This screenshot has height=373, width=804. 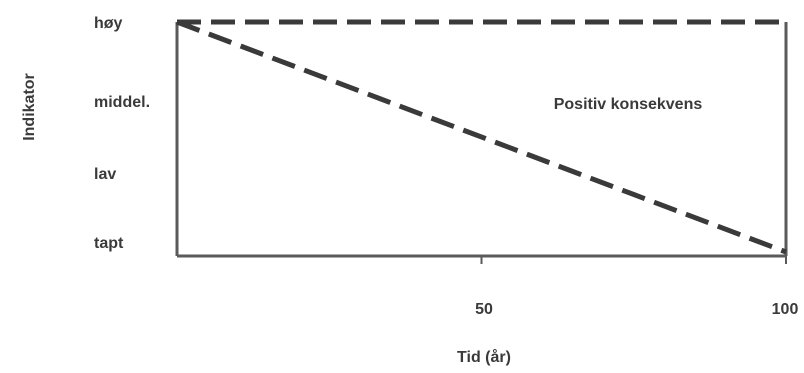 I want to click on y-tick-label-hoy: høy, so click(x=108, y=23).